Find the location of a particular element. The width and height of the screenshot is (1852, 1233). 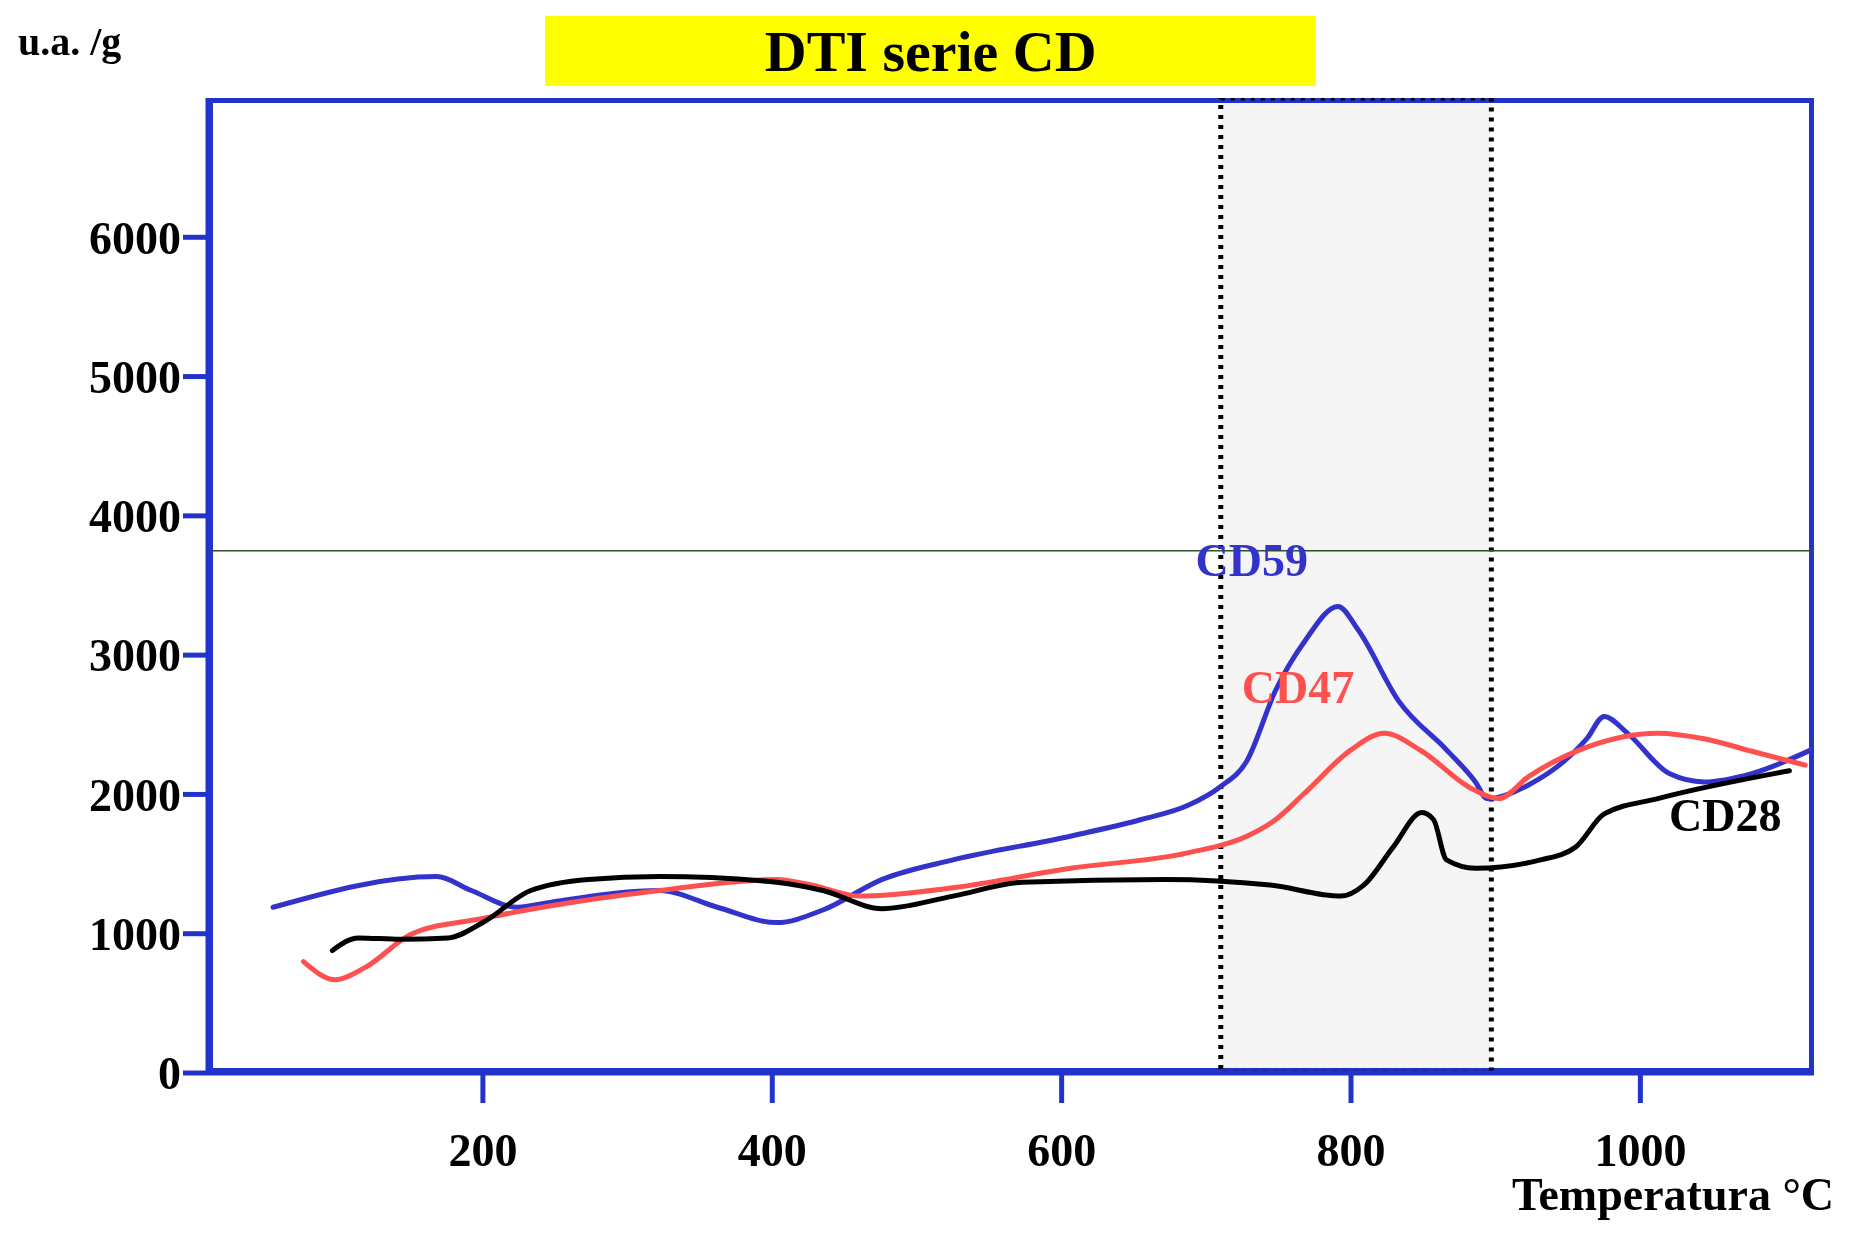

y-axis-title: u.a. /g is located at coordinates (70, 41).